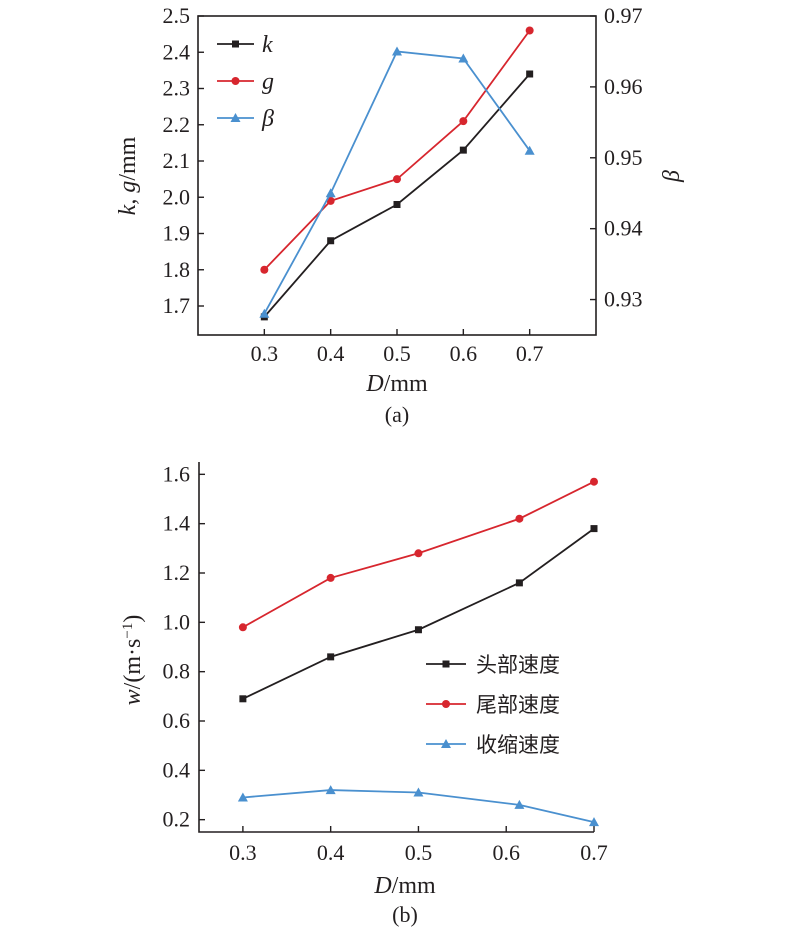 The image size is (800, 931). What do you see at coordinates (177, 572) in the screenshot?
I see `y-tick-label-b: 1.2` at bounding box center [177, 572].